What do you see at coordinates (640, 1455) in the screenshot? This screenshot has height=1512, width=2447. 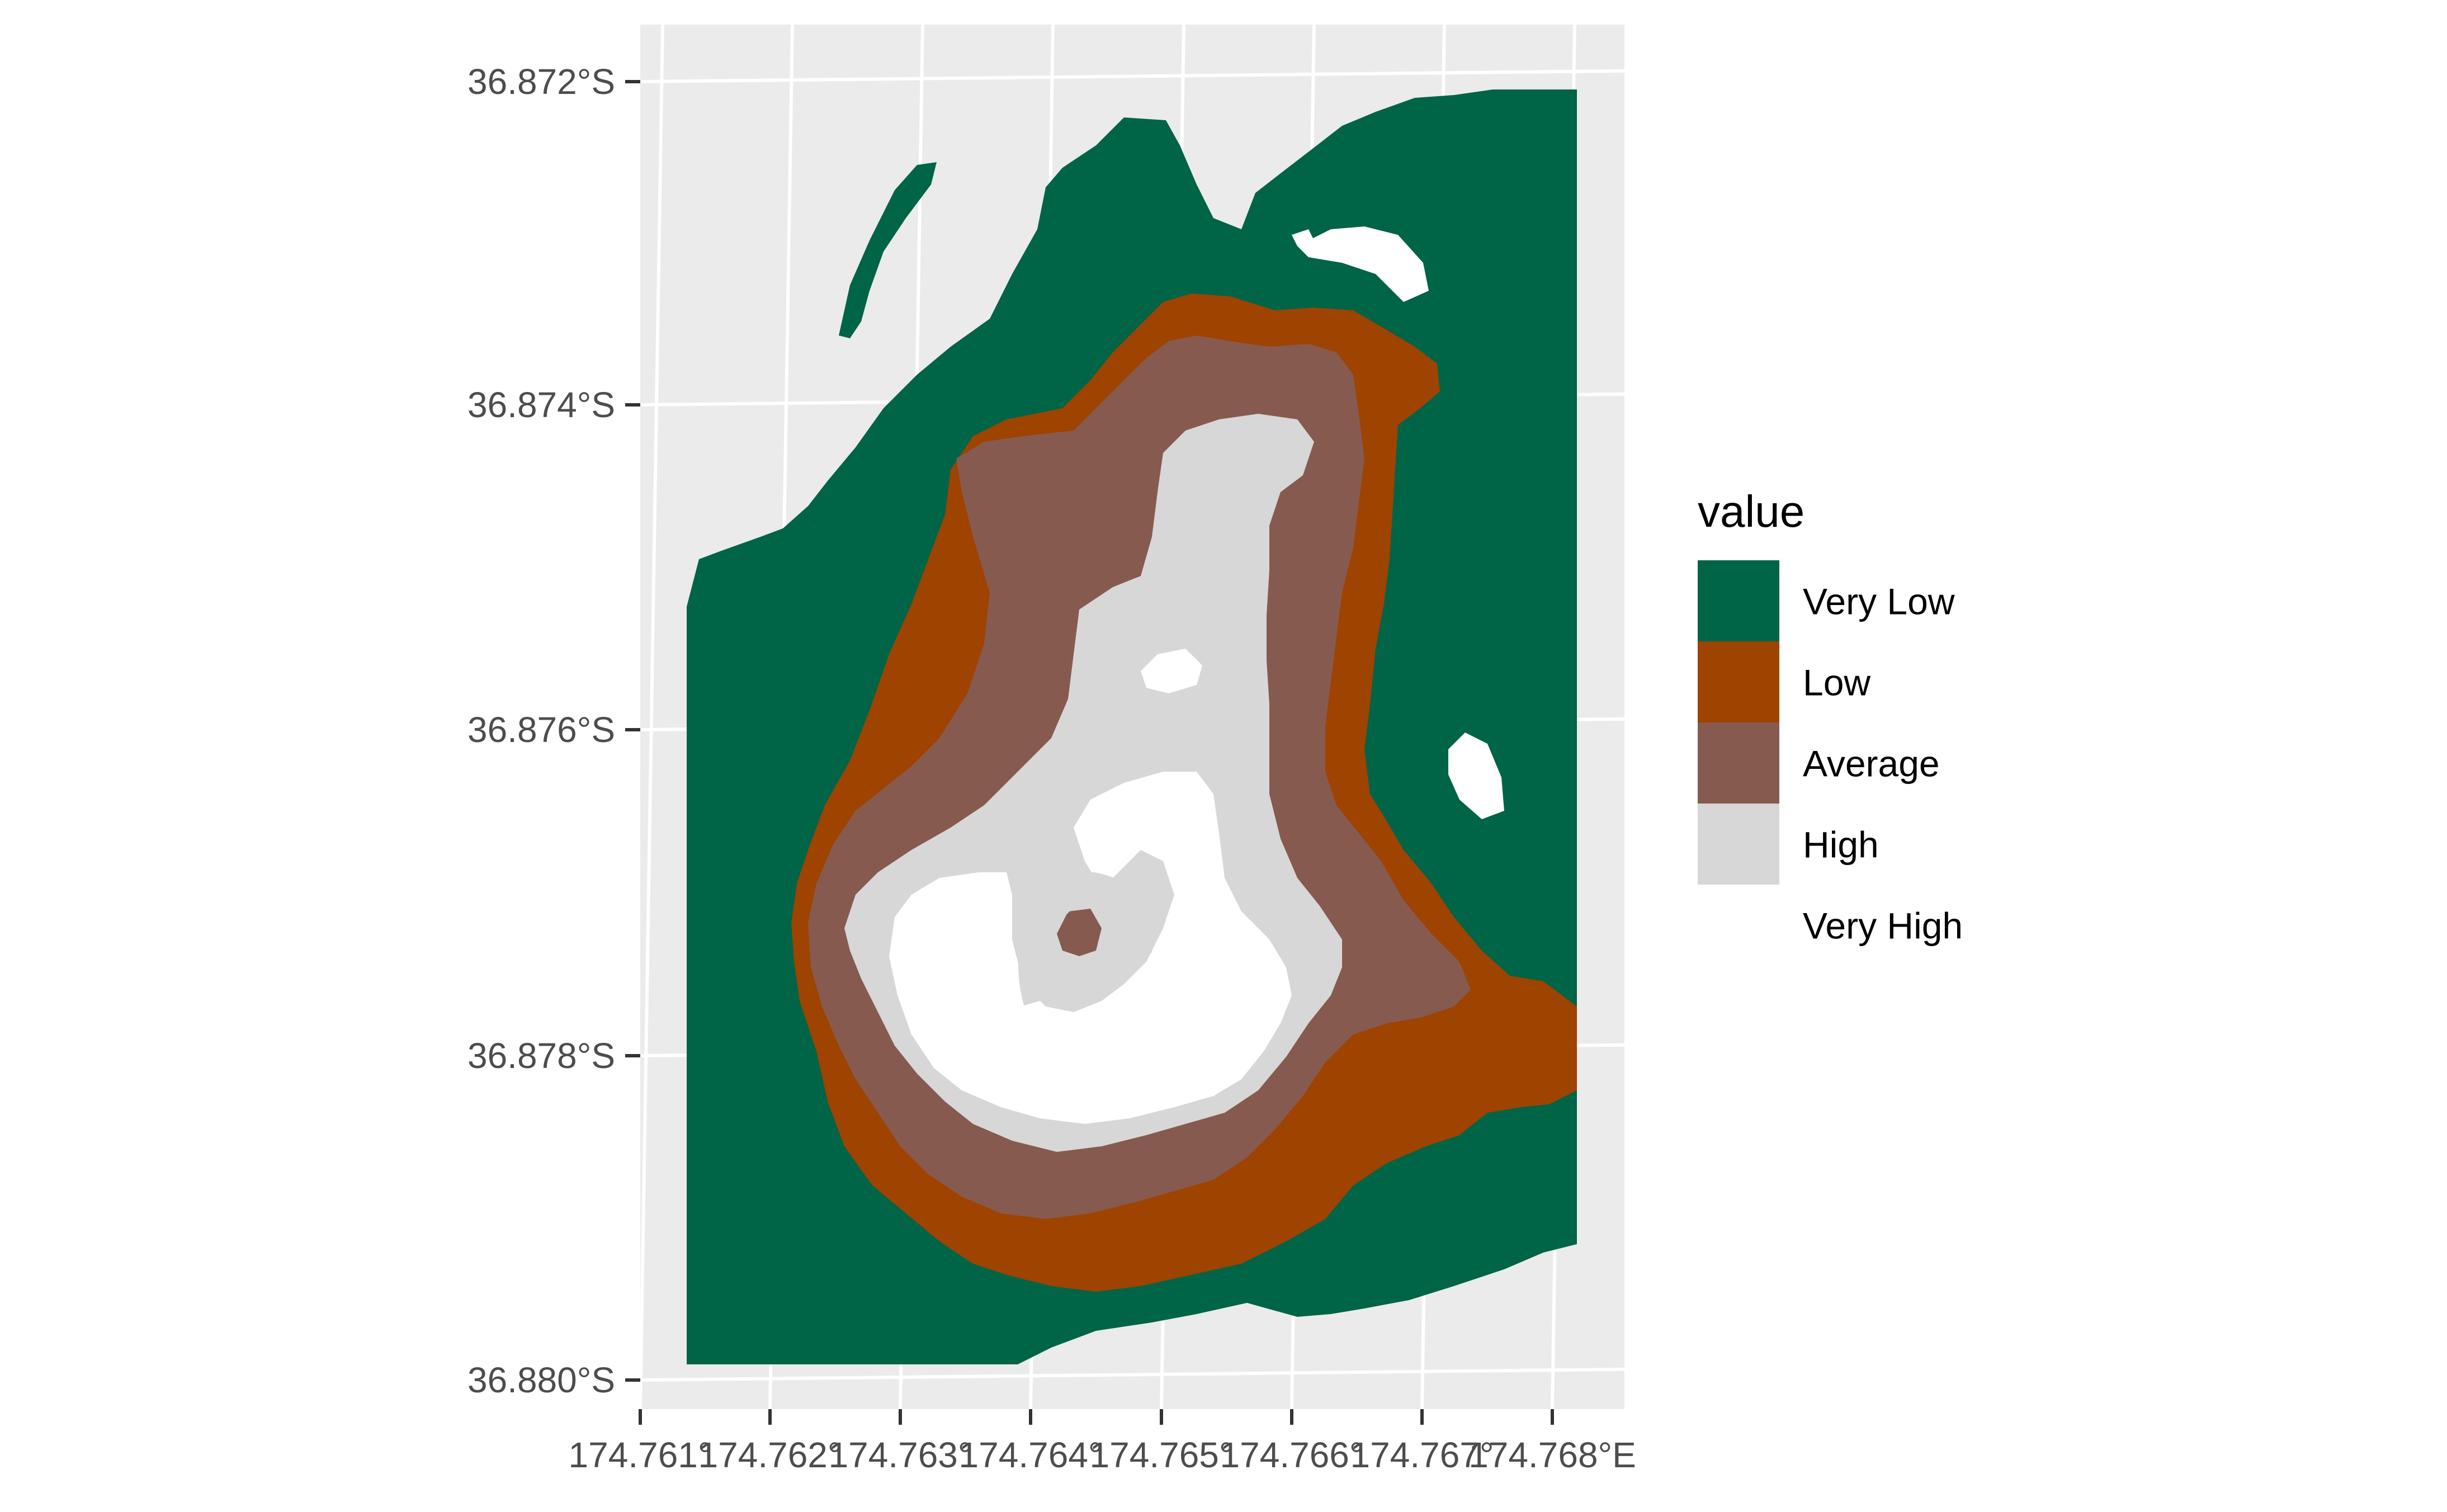 I see `x-tick-label: 174.761°` at bounding box center [640, 1455].